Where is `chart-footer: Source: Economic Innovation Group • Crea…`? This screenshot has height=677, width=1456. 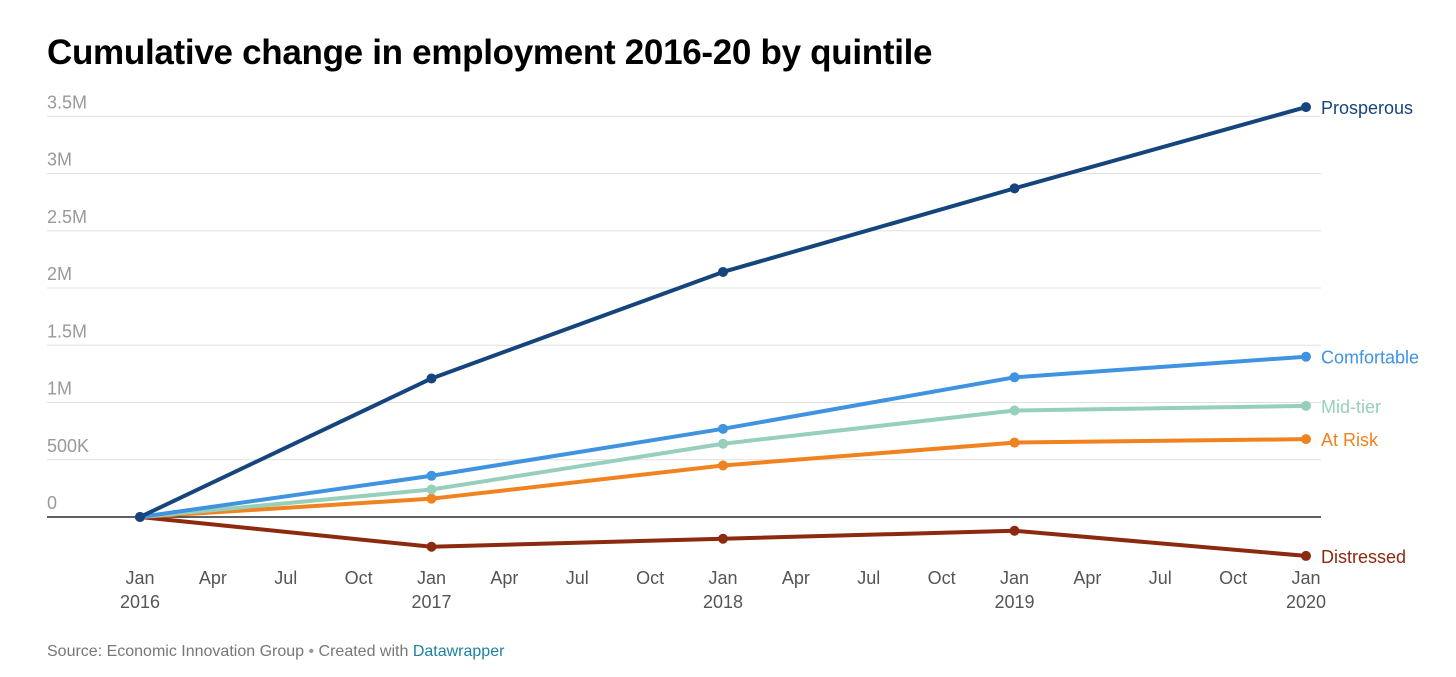 chart-footer: Source: Economic Innovation Group • Crea… is located at coordinates (275, 652).